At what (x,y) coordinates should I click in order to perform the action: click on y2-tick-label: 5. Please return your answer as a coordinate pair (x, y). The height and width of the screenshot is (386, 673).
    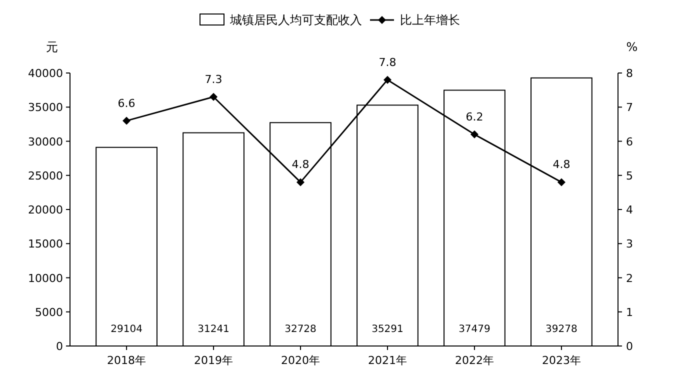
    Looking at the image, I should click on (629, 175).